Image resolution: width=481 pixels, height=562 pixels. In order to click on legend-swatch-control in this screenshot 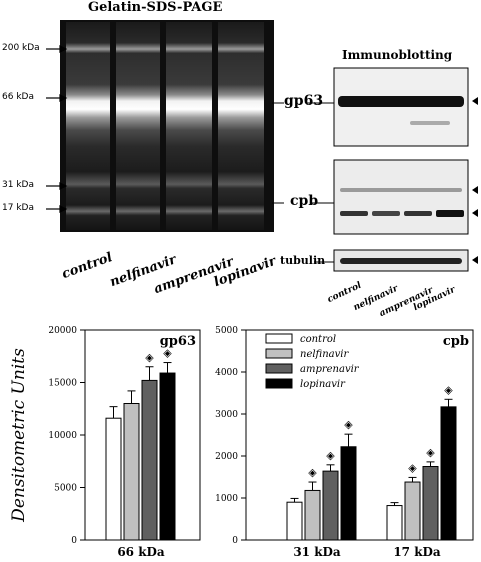, I will do `click(279, 338)`.